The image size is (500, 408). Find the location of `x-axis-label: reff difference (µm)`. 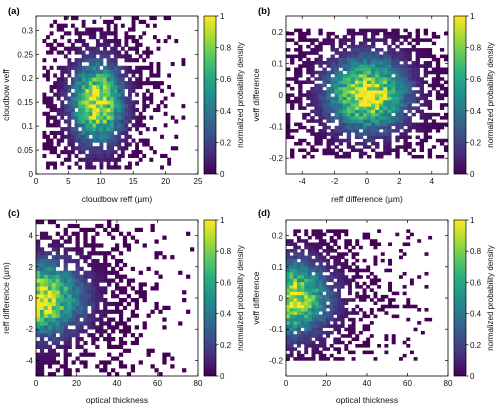

x-axis-label: reff difference (µm) is located at coordinates (367, 199).